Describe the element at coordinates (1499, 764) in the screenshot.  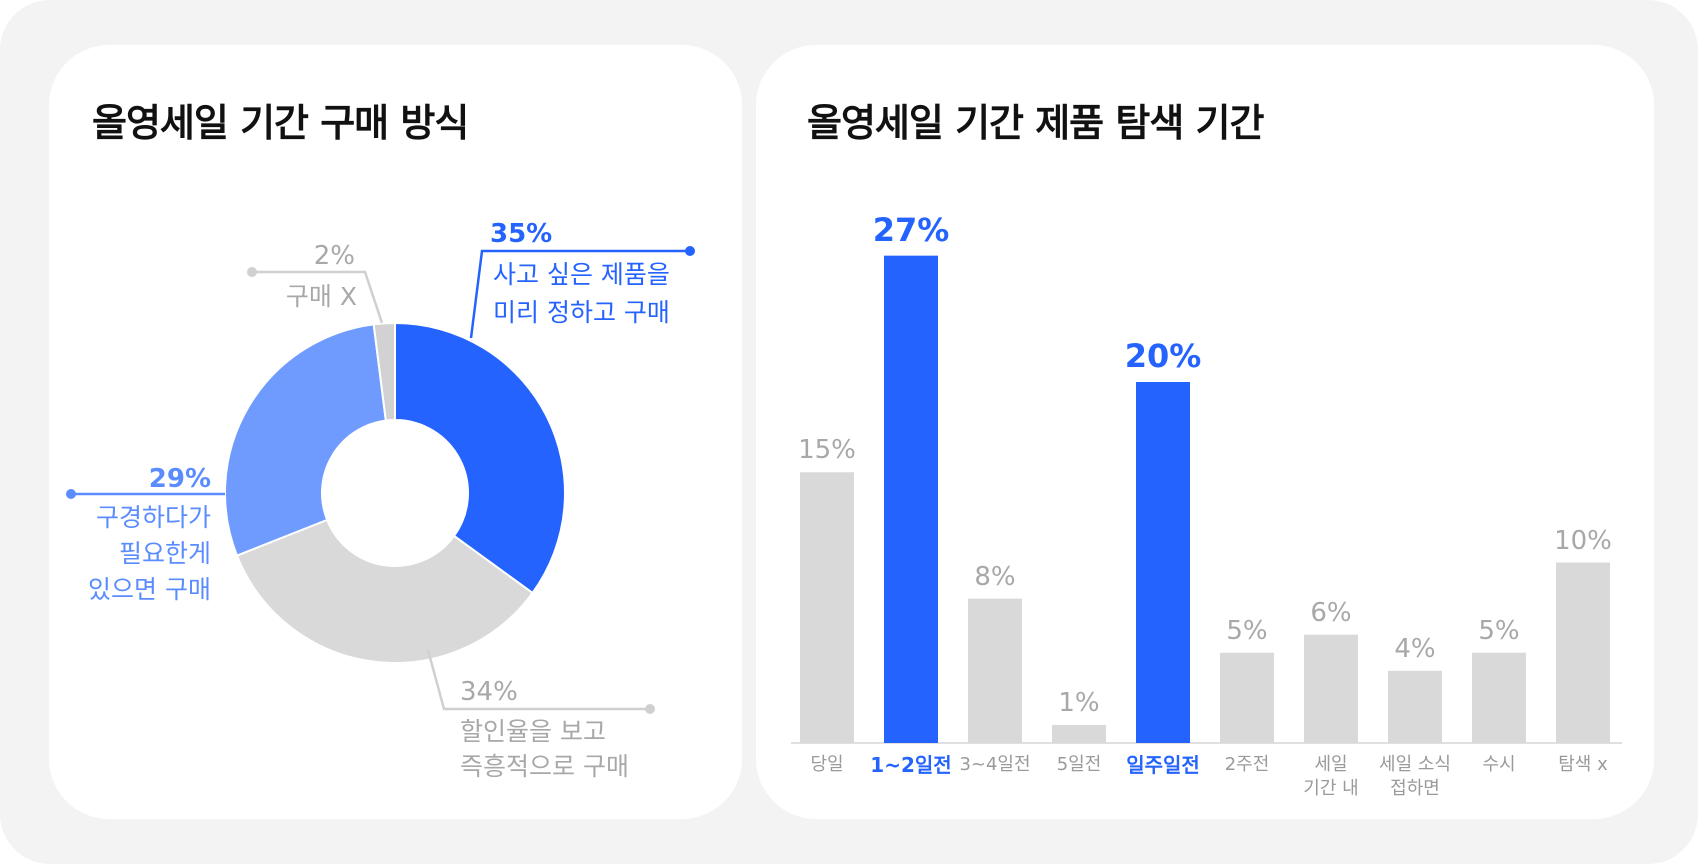
I see `x-tick-label: 수시` at that location.